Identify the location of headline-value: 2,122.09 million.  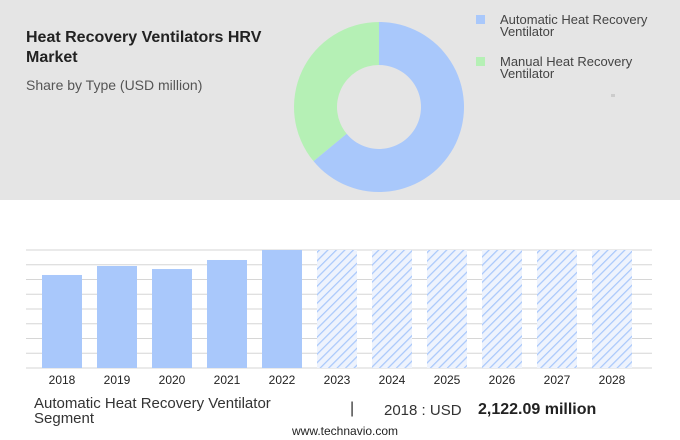
(537, 409).